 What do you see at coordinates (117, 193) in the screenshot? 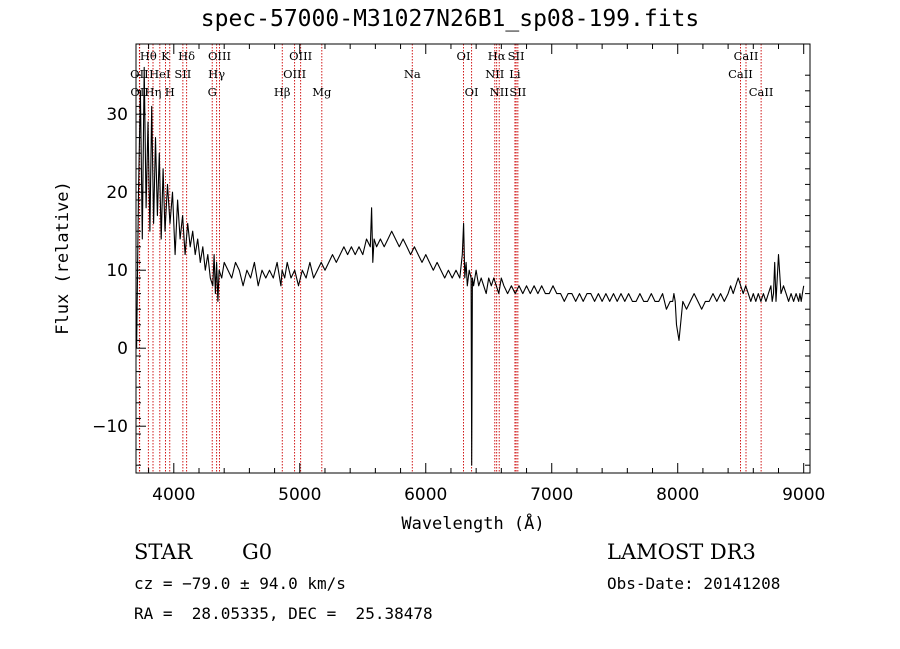
I see `y-tick-label-3: 20` at bounding box center [117, 193].